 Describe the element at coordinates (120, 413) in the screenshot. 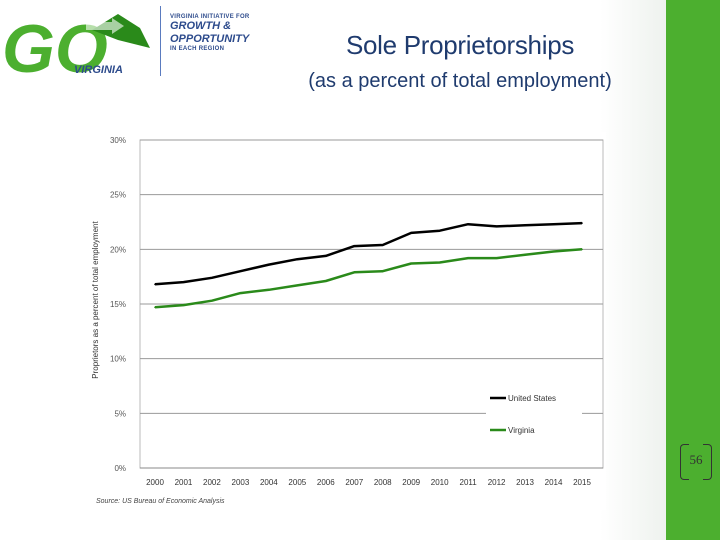

I see `y-tick-label: 5%` at that location.